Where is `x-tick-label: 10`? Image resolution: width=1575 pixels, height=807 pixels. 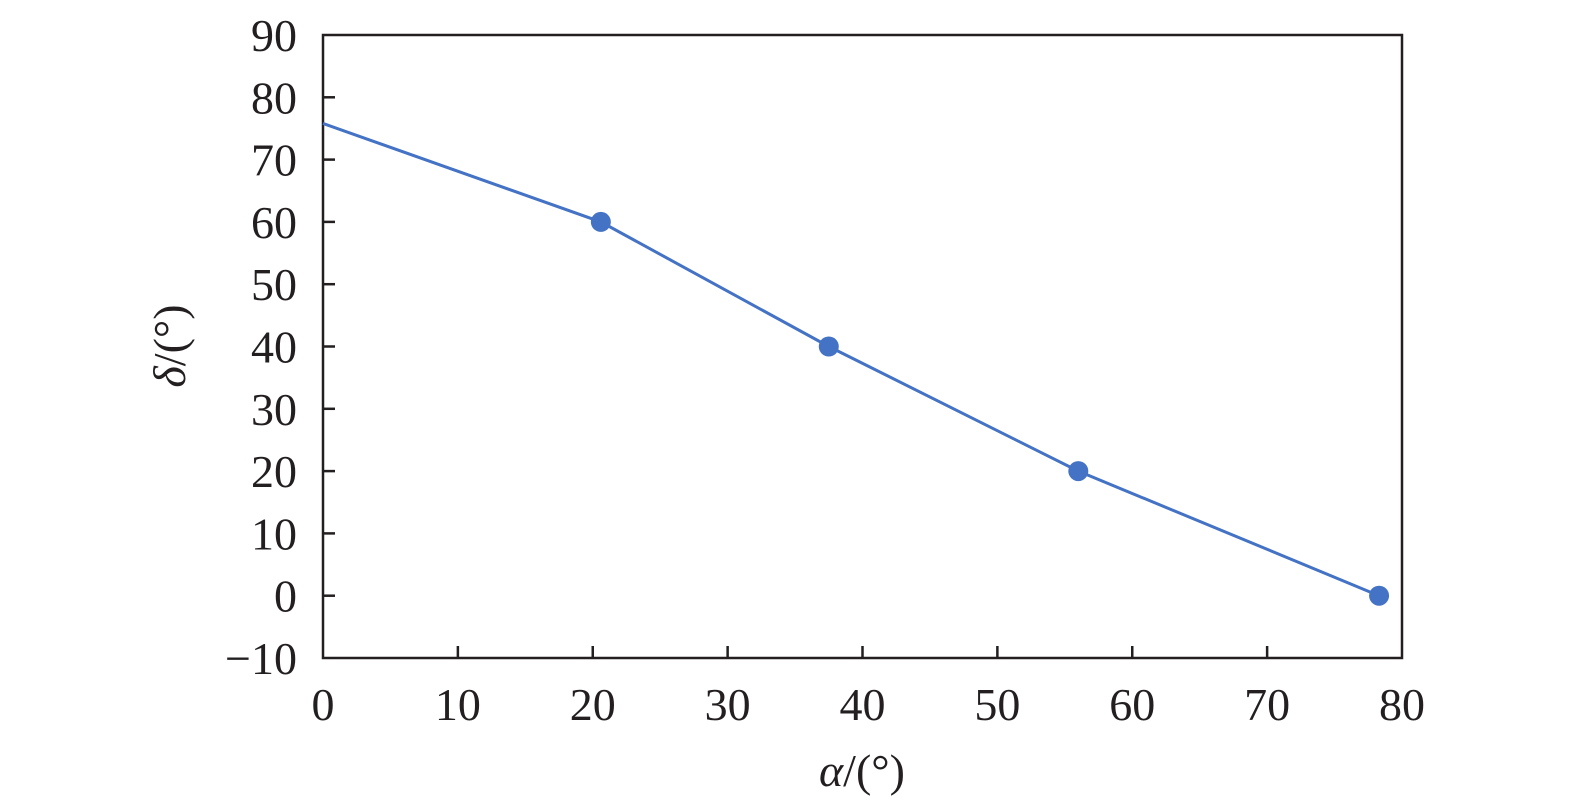
x-tick-label: 10 is located at coordinates (458, 704).